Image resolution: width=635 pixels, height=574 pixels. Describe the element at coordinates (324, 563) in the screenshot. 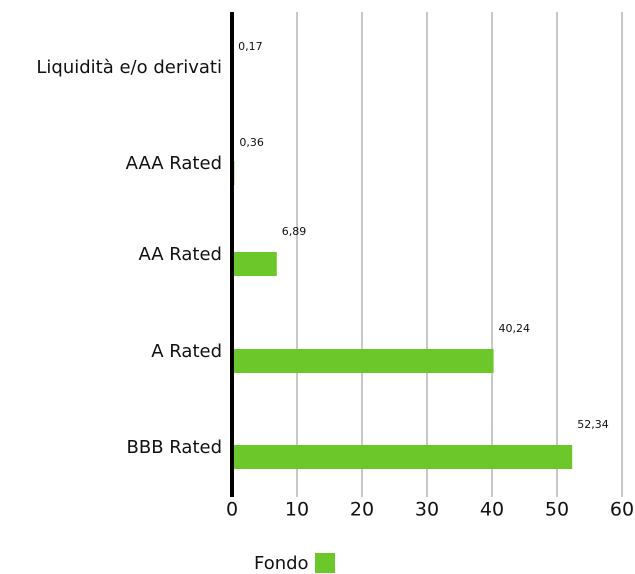

I see `legend-swatch` at that location.